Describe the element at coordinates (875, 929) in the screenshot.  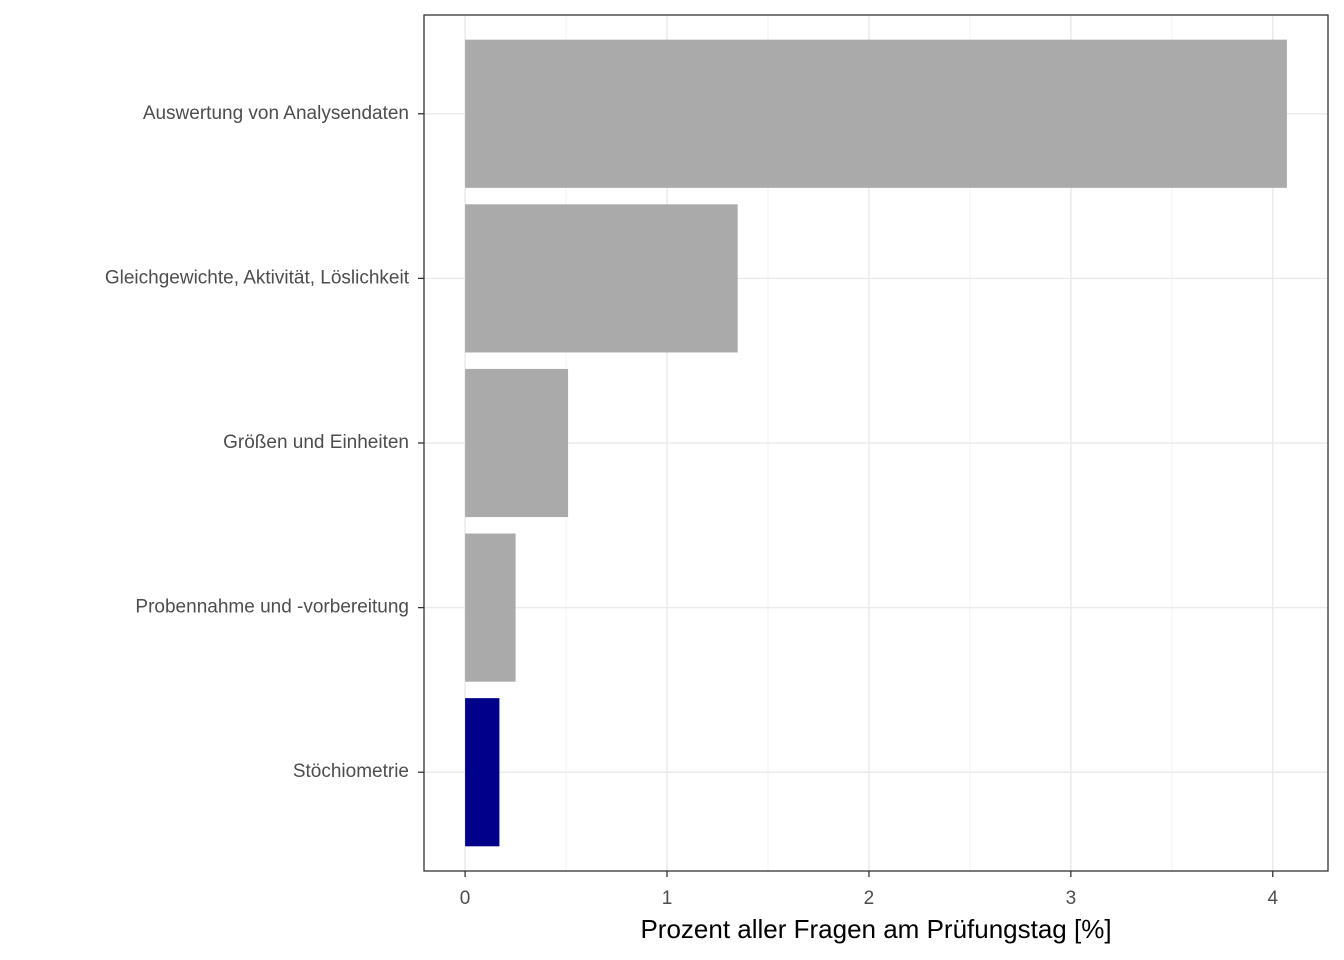
I see `x-axis-title: Prozent aller Fragen am Prüfungstag [%]` at that location.